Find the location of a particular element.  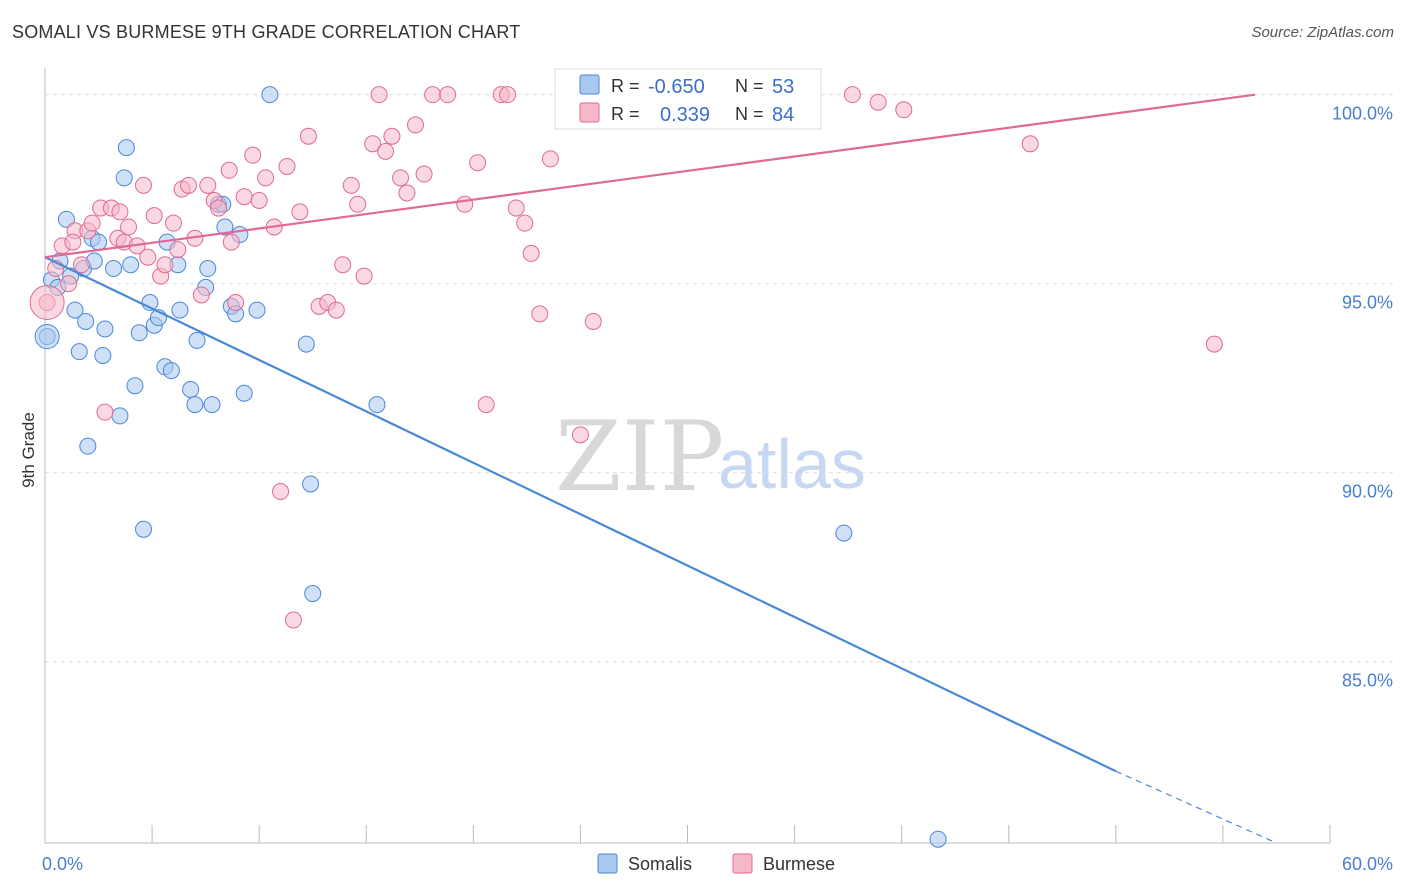

watermark-zip: ZIP is located at coordinates (639, 457).